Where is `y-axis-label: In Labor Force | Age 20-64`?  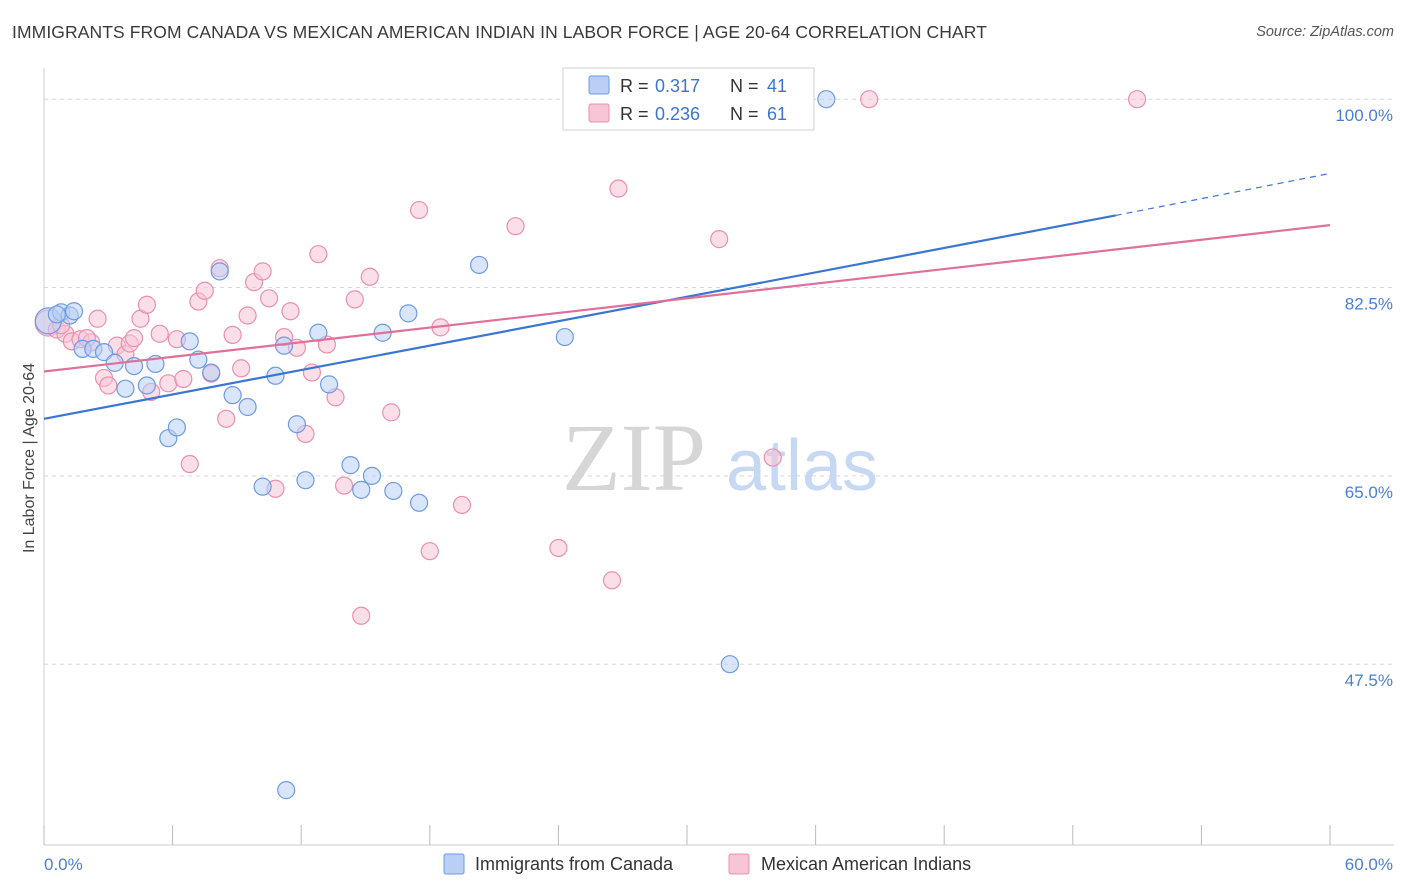
y-axis-label: In Labor Force | Age 20-64 is located at coordinates (29, 458).